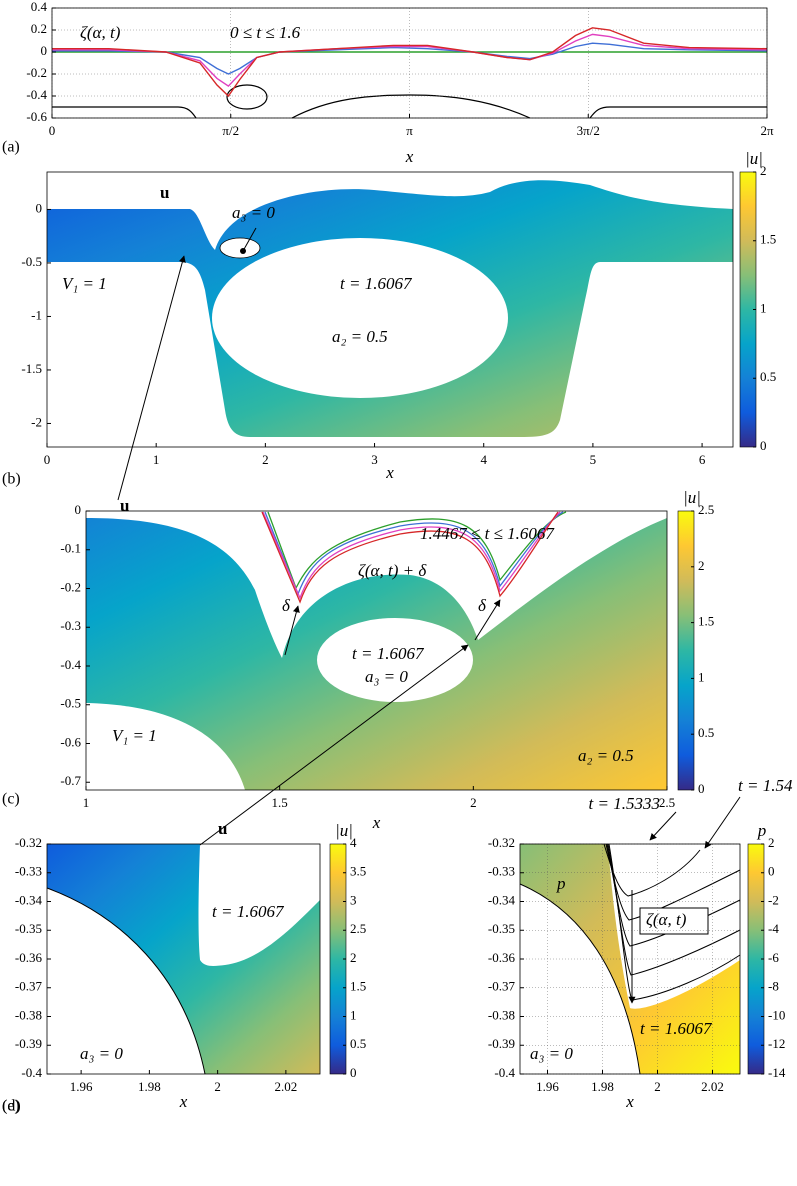 The width and height of the screenshot is (797, 1186). I want to click on x-tick-label: 6, so click(702, 459).